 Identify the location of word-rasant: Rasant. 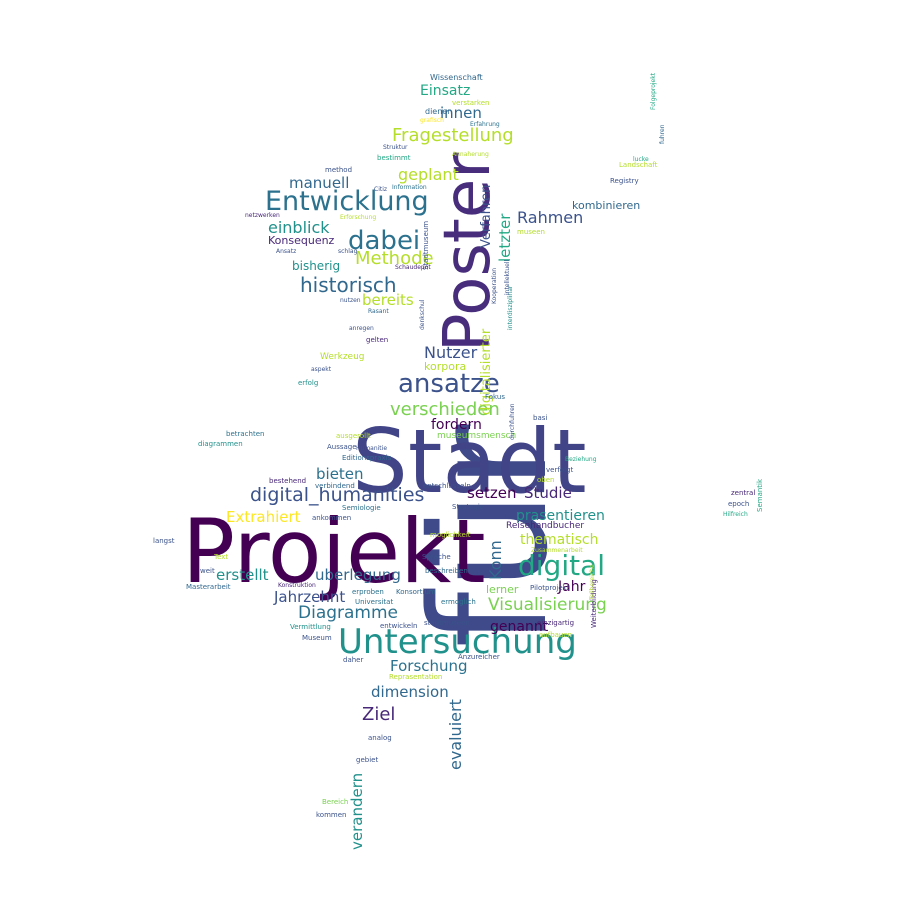
(378, 311).